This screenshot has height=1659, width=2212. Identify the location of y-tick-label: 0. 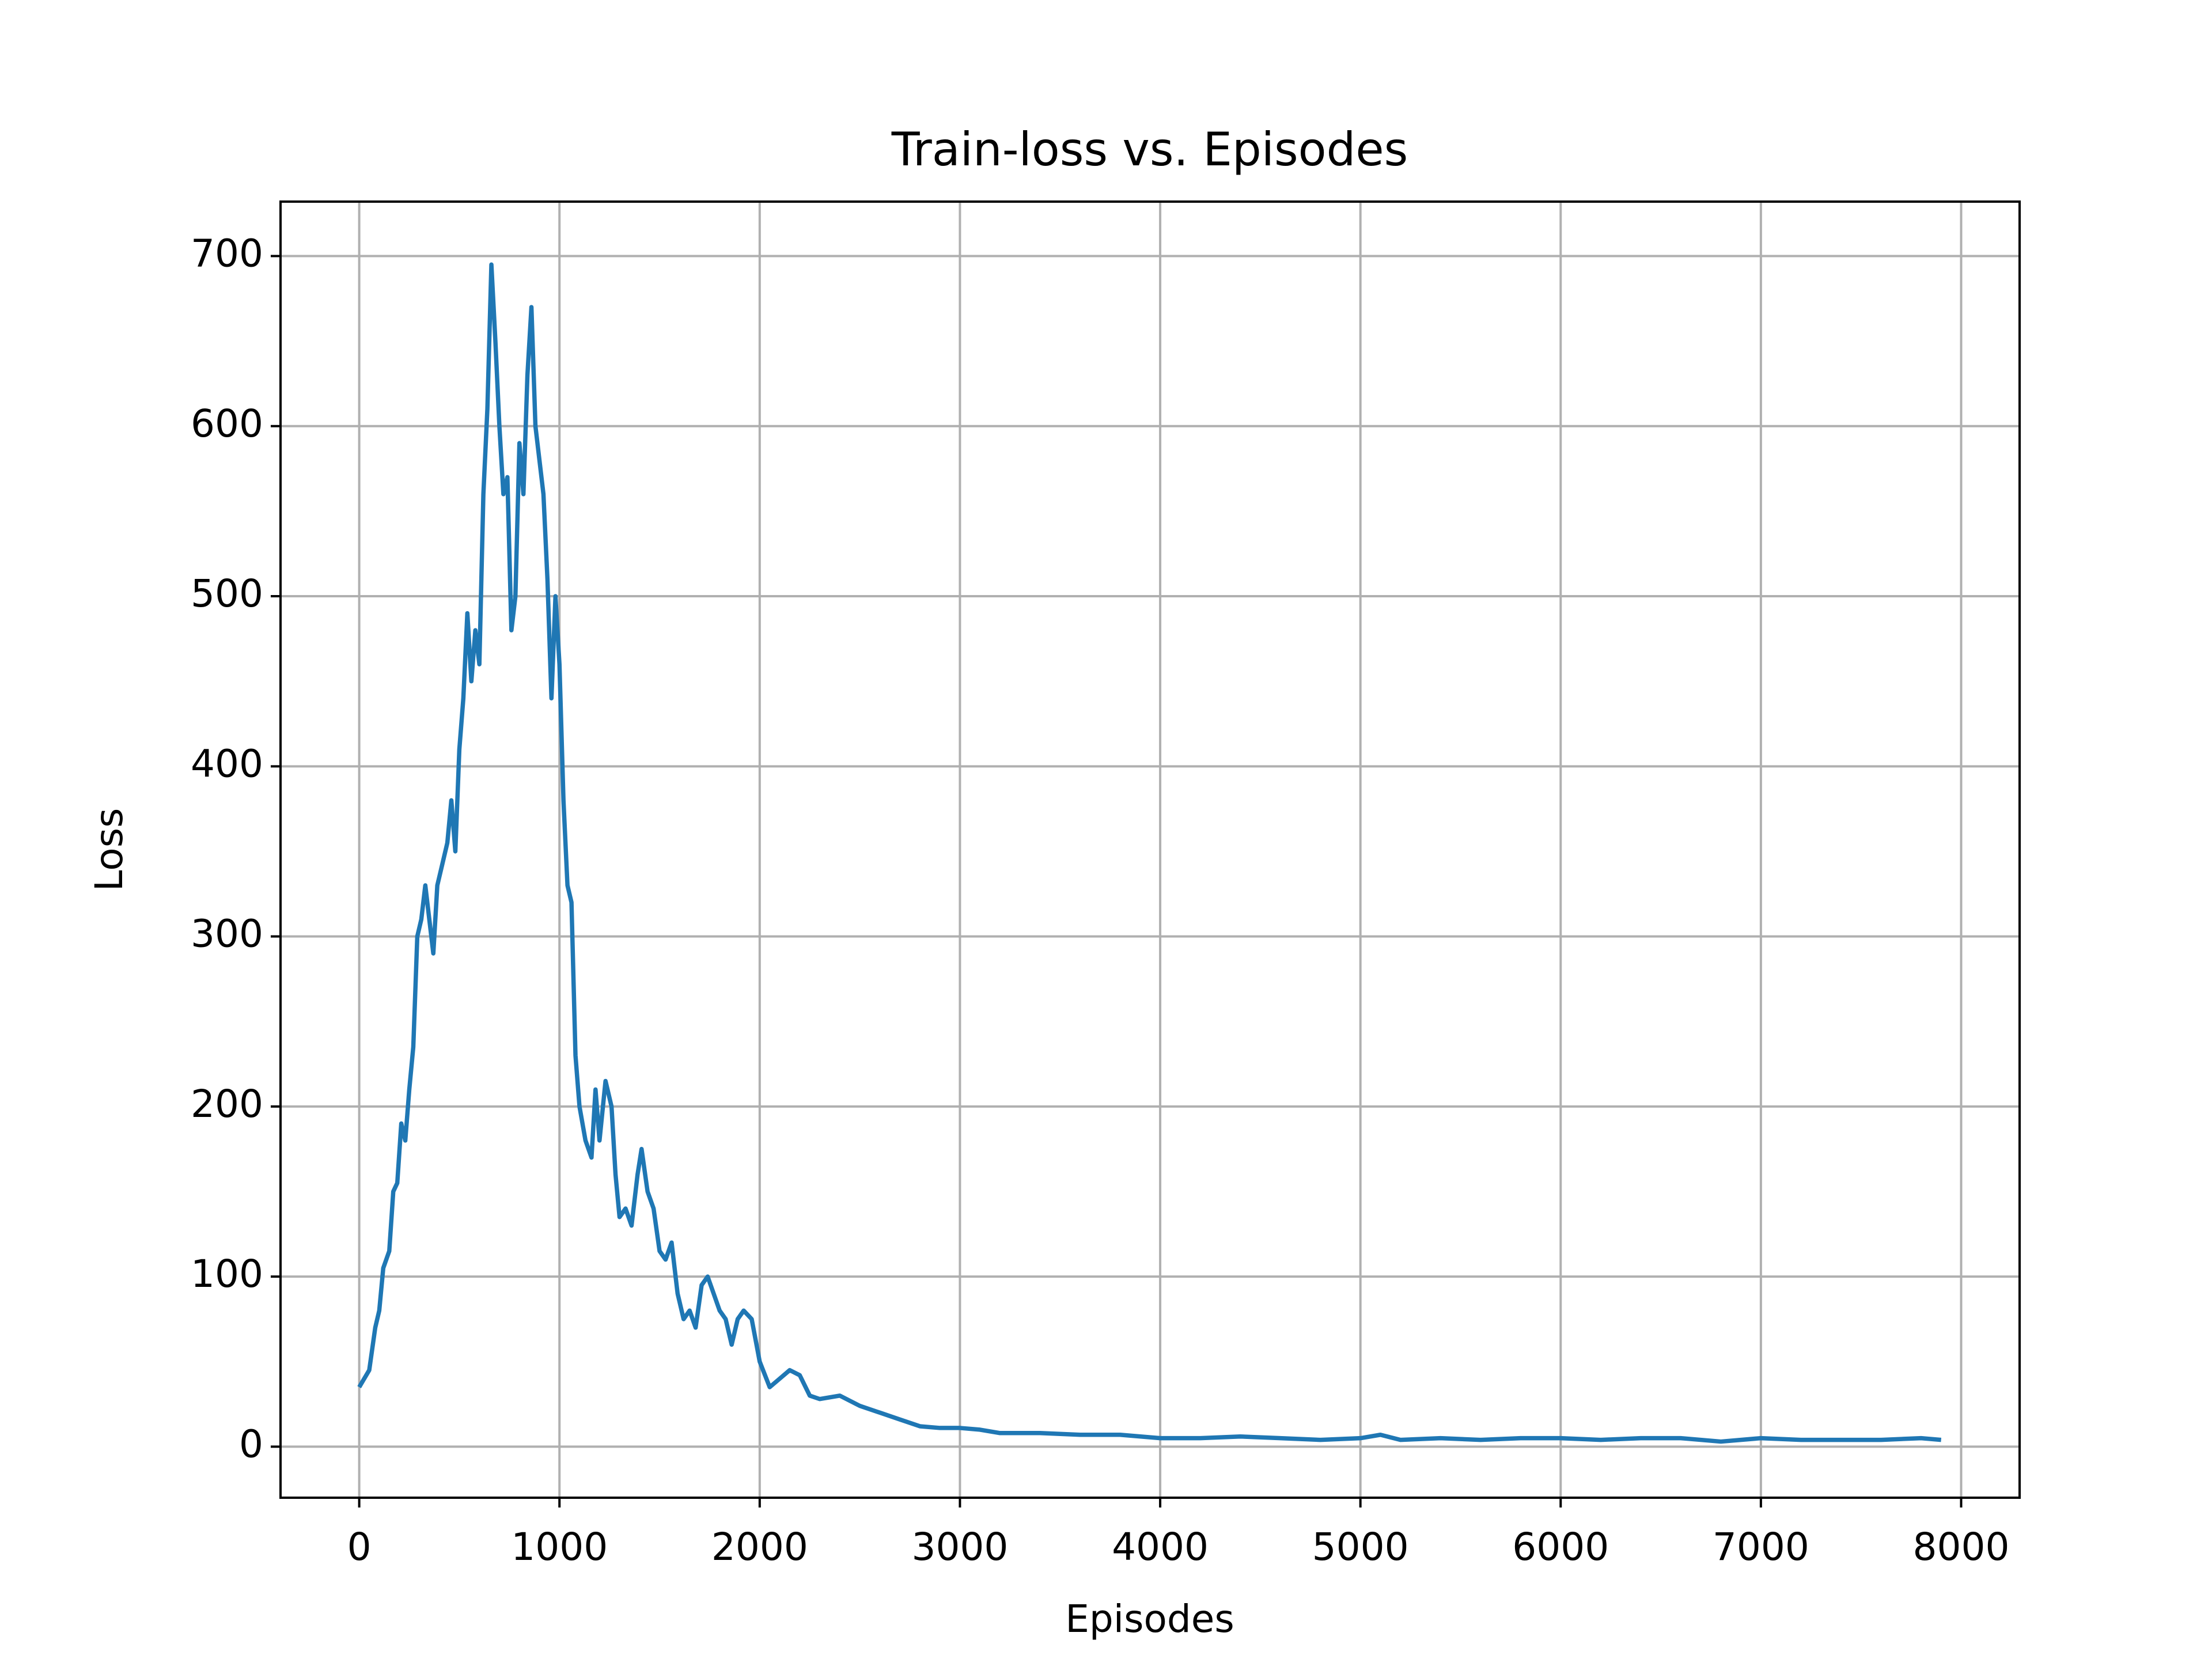
(251, 1444).